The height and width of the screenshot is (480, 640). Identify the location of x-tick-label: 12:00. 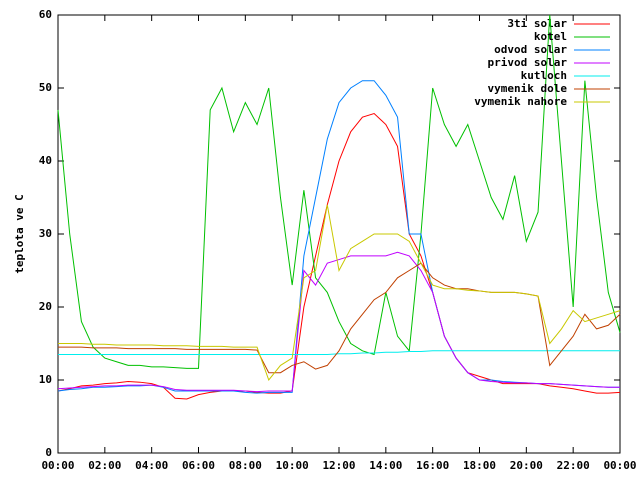
(338, 465).